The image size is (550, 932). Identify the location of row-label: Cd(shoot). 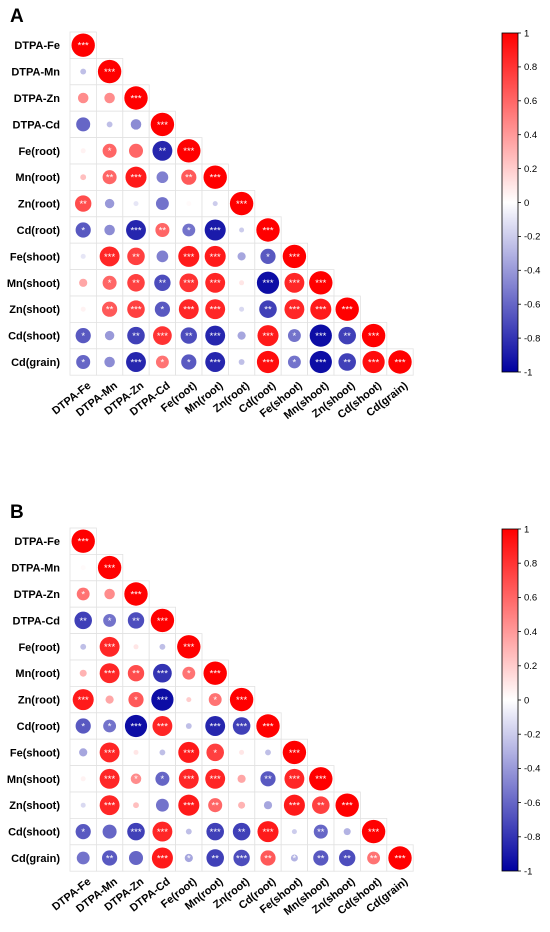
(34, 337).